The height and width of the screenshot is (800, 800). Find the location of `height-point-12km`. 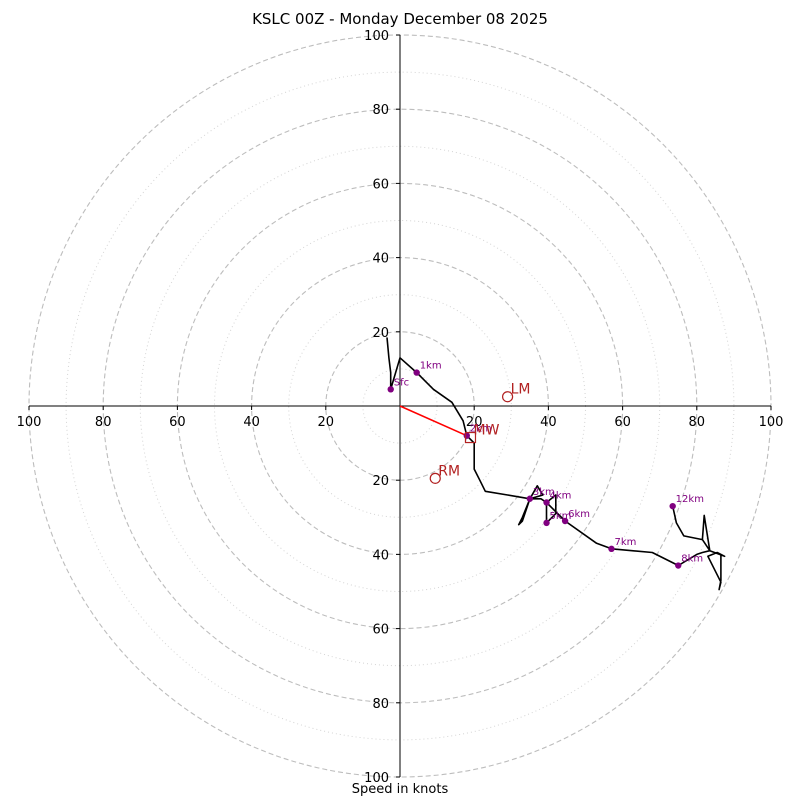

height-point-12km is located at coordinates (672, 506).